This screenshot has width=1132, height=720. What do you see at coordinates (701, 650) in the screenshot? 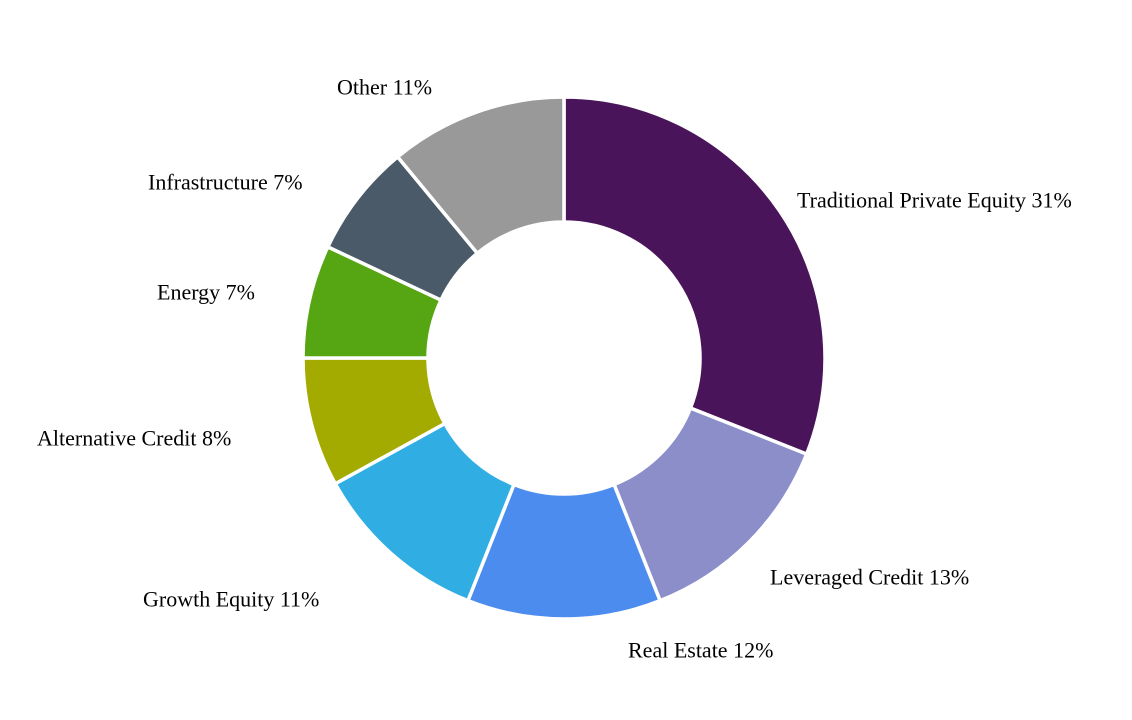
I see `slice-label-real-estate: Real Estate 12%` at bounding box center [701, 650].